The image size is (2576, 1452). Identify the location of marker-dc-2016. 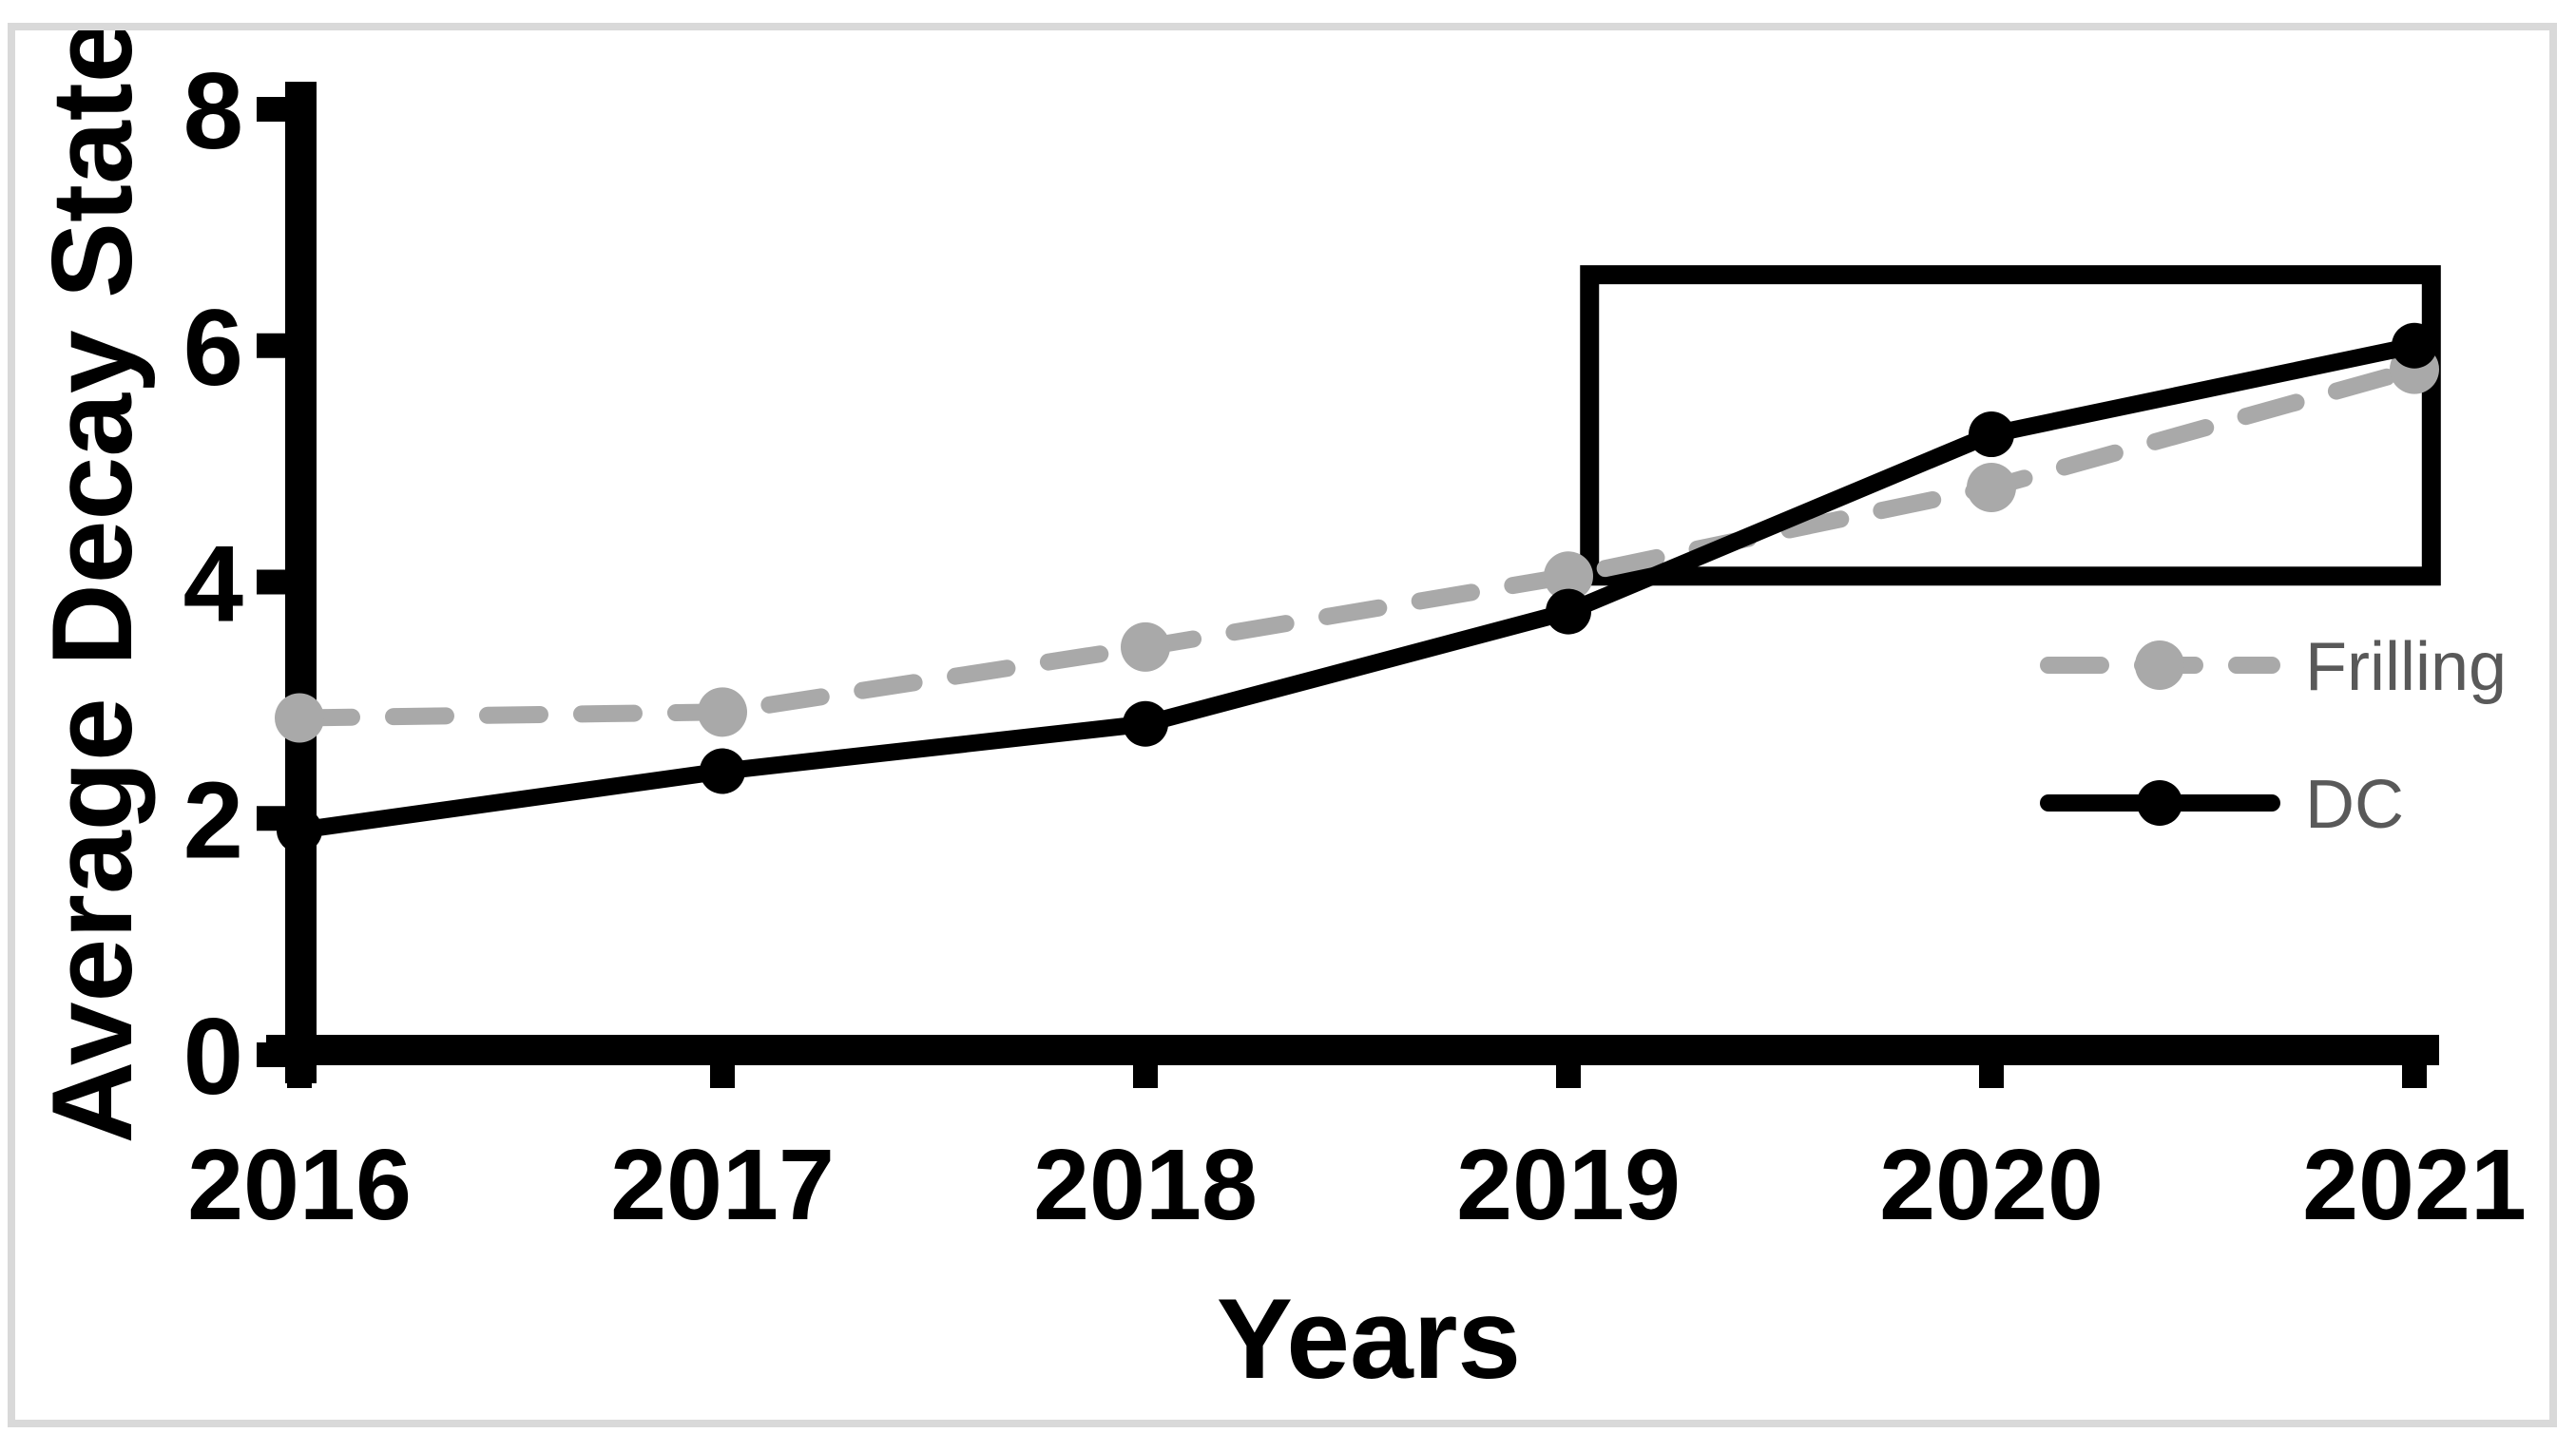
(299, 830).